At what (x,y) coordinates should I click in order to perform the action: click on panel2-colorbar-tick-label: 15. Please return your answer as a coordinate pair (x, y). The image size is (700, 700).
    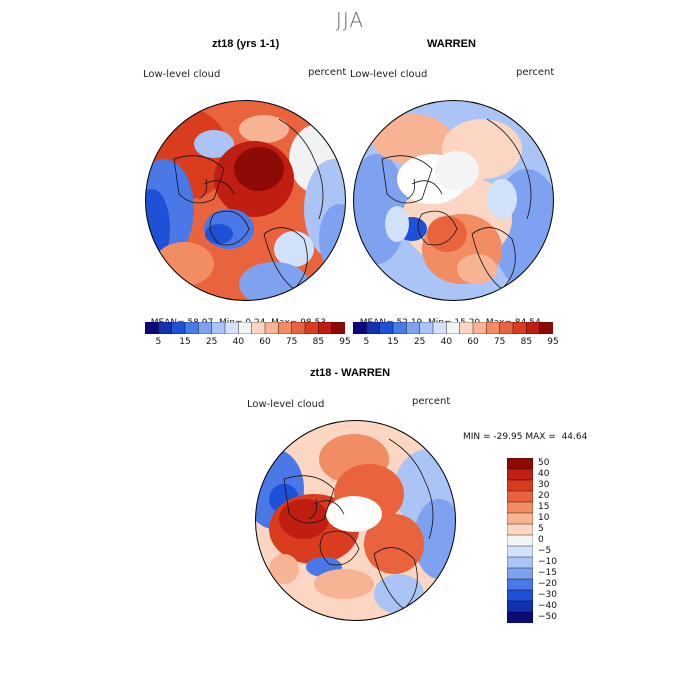
    Looking at the image, I should click on (393, 342).